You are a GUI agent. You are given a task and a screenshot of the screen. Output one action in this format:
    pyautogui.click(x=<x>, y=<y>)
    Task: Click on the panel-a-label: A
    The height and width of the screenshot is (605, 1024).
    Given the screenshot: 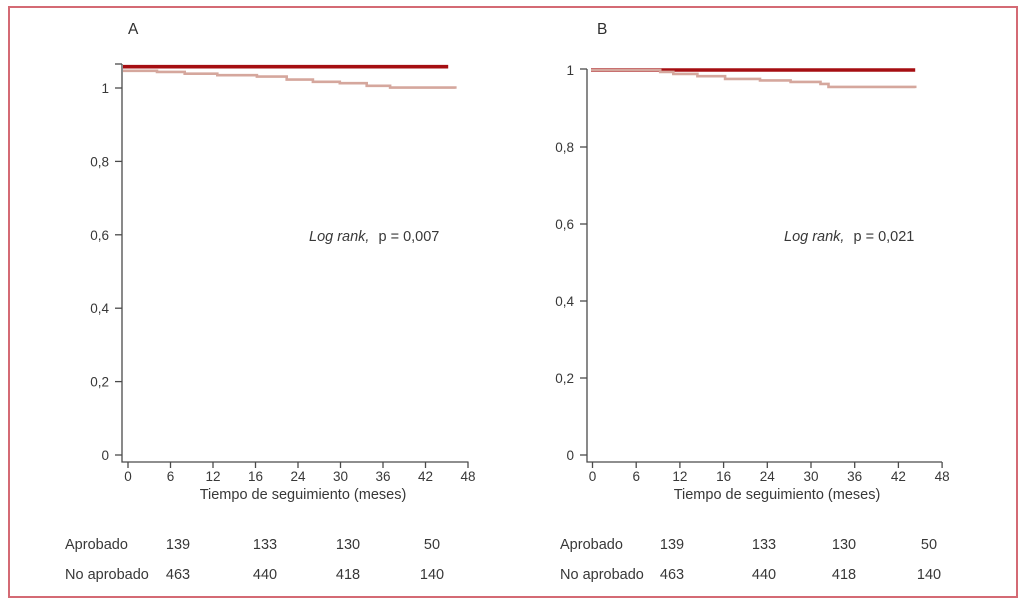 What is the action you would take?
    pyautogui.click(x=133, y=29)
    